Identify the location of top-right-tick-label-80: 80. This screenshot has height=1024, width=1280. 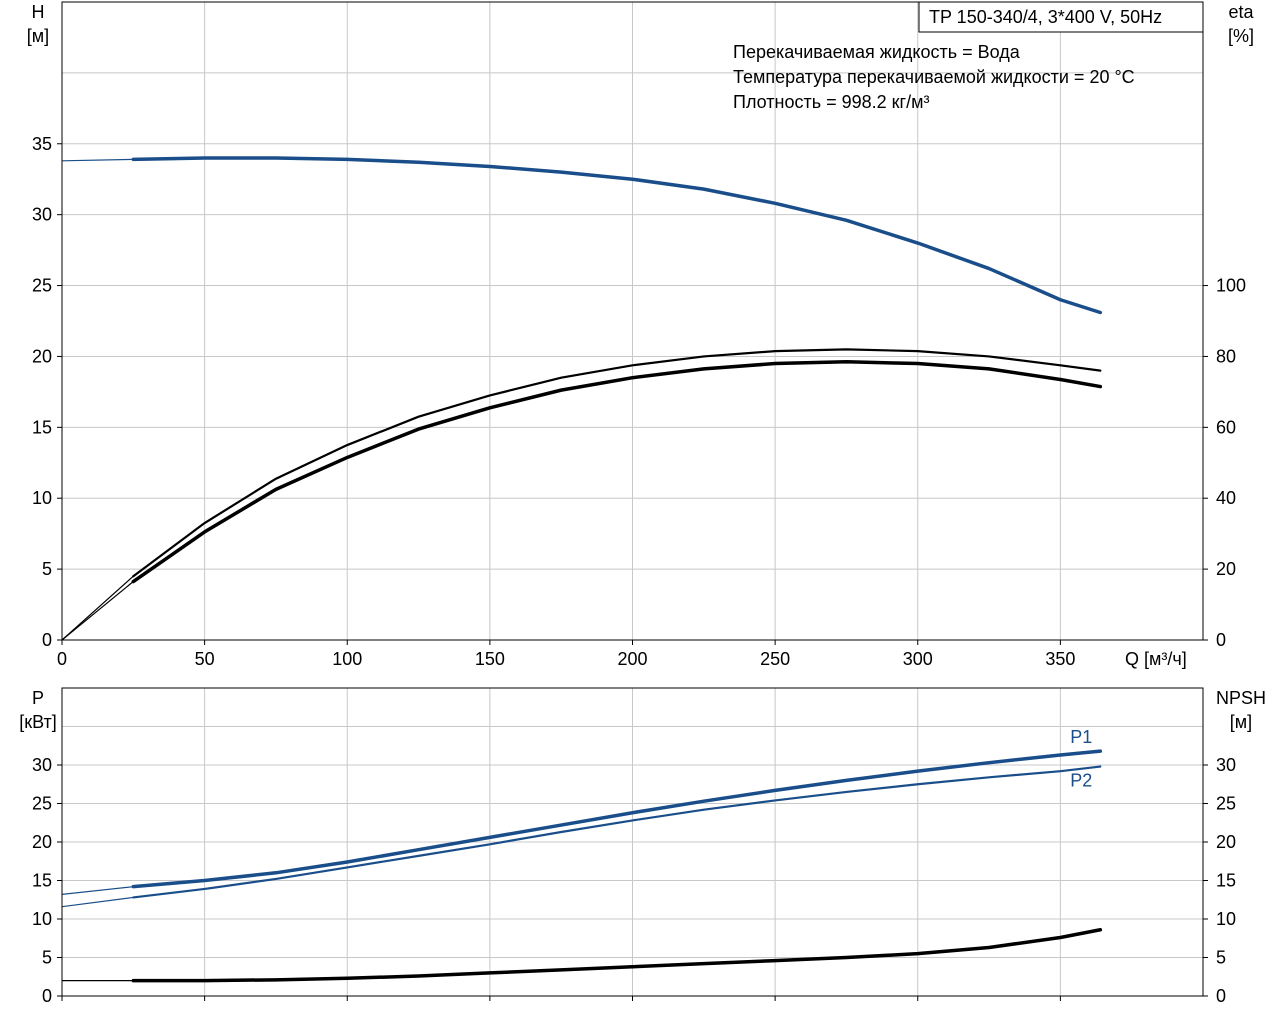
(1226, 356).